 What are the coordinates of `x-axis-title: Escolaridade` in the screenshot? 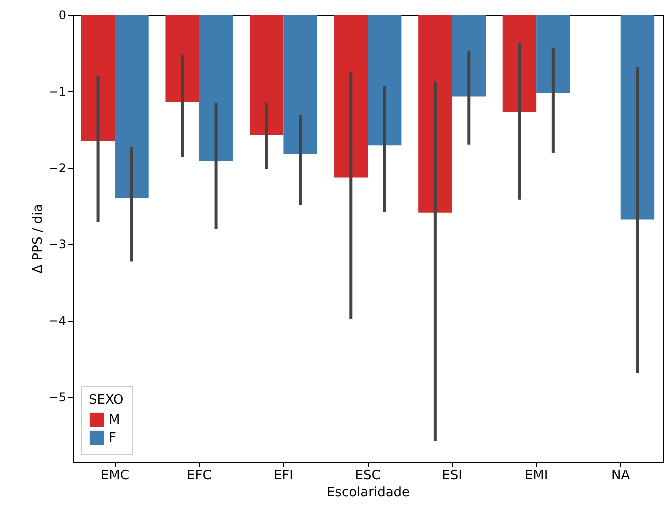 It's located at (368, 493).